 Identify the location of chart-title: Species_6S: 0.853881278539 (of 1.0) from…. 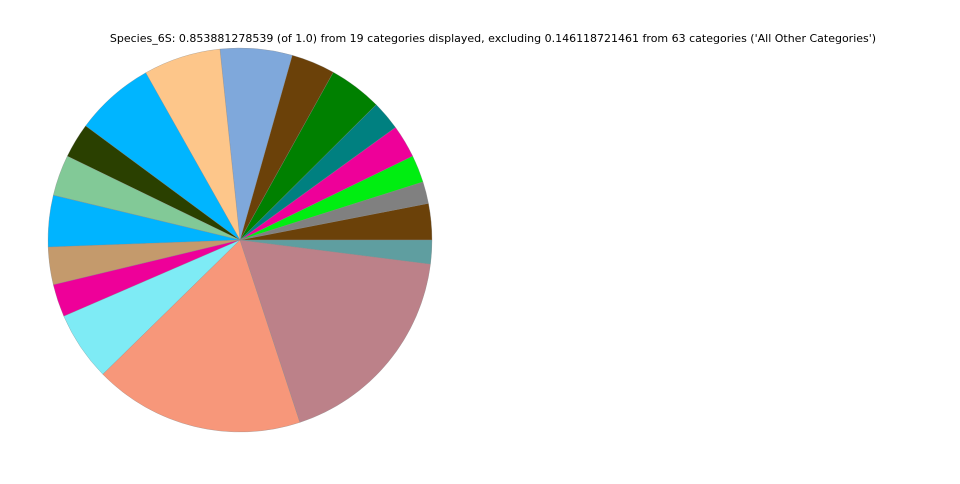
(493, 38).